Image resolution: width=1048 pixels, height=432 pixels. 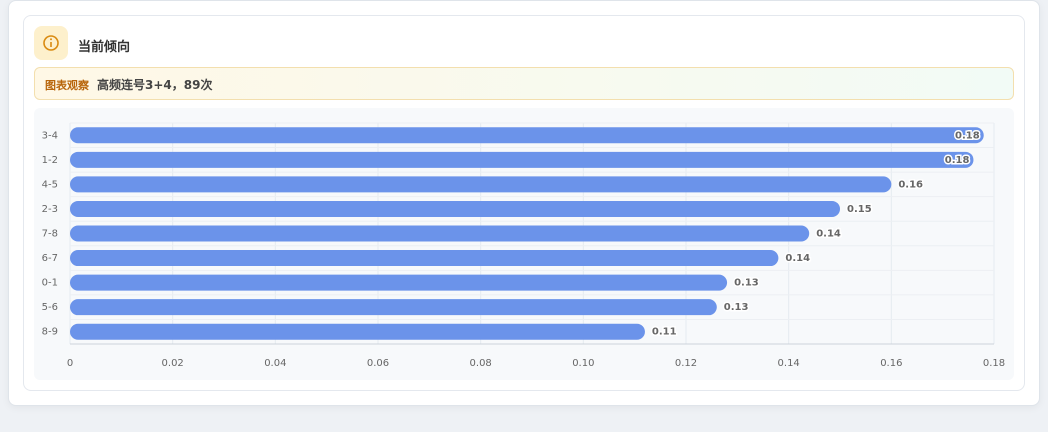 I want to click on y-tick-label: 7-8, so click(x=50, y=234).